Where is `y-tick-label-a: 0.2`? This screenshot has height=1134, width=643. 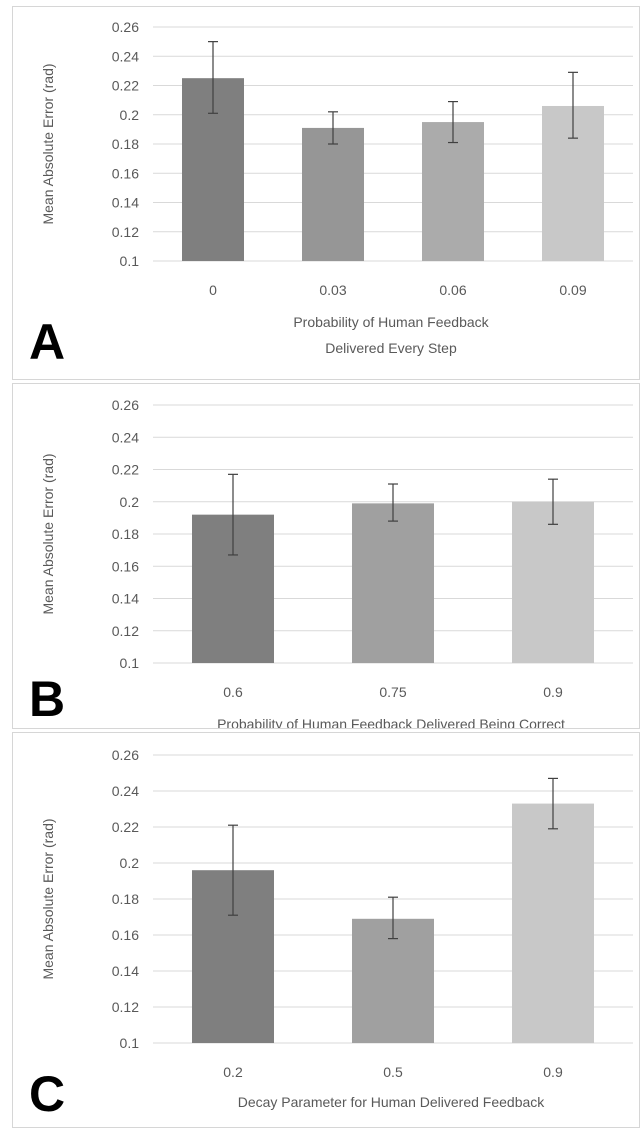
y-tick-label-a: 0.2 is located at coordinates (130, 115).